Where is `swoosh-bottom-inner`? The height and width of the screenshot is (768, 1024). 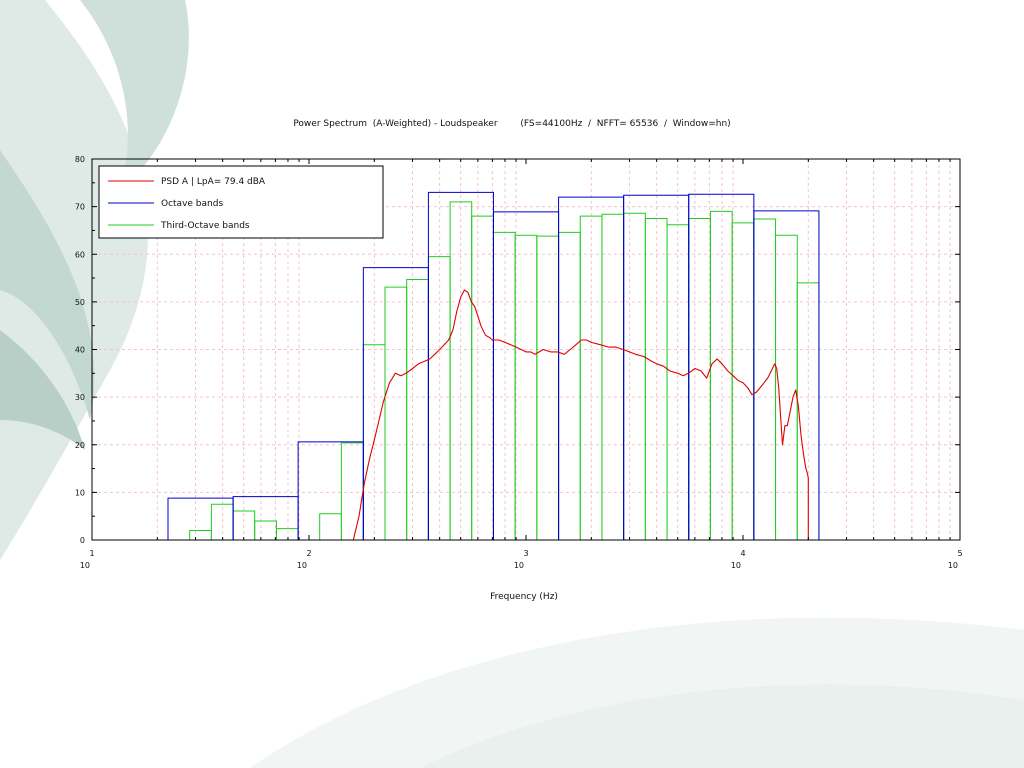
swoosh-bottom-inner is located at coordinates (722, 726).